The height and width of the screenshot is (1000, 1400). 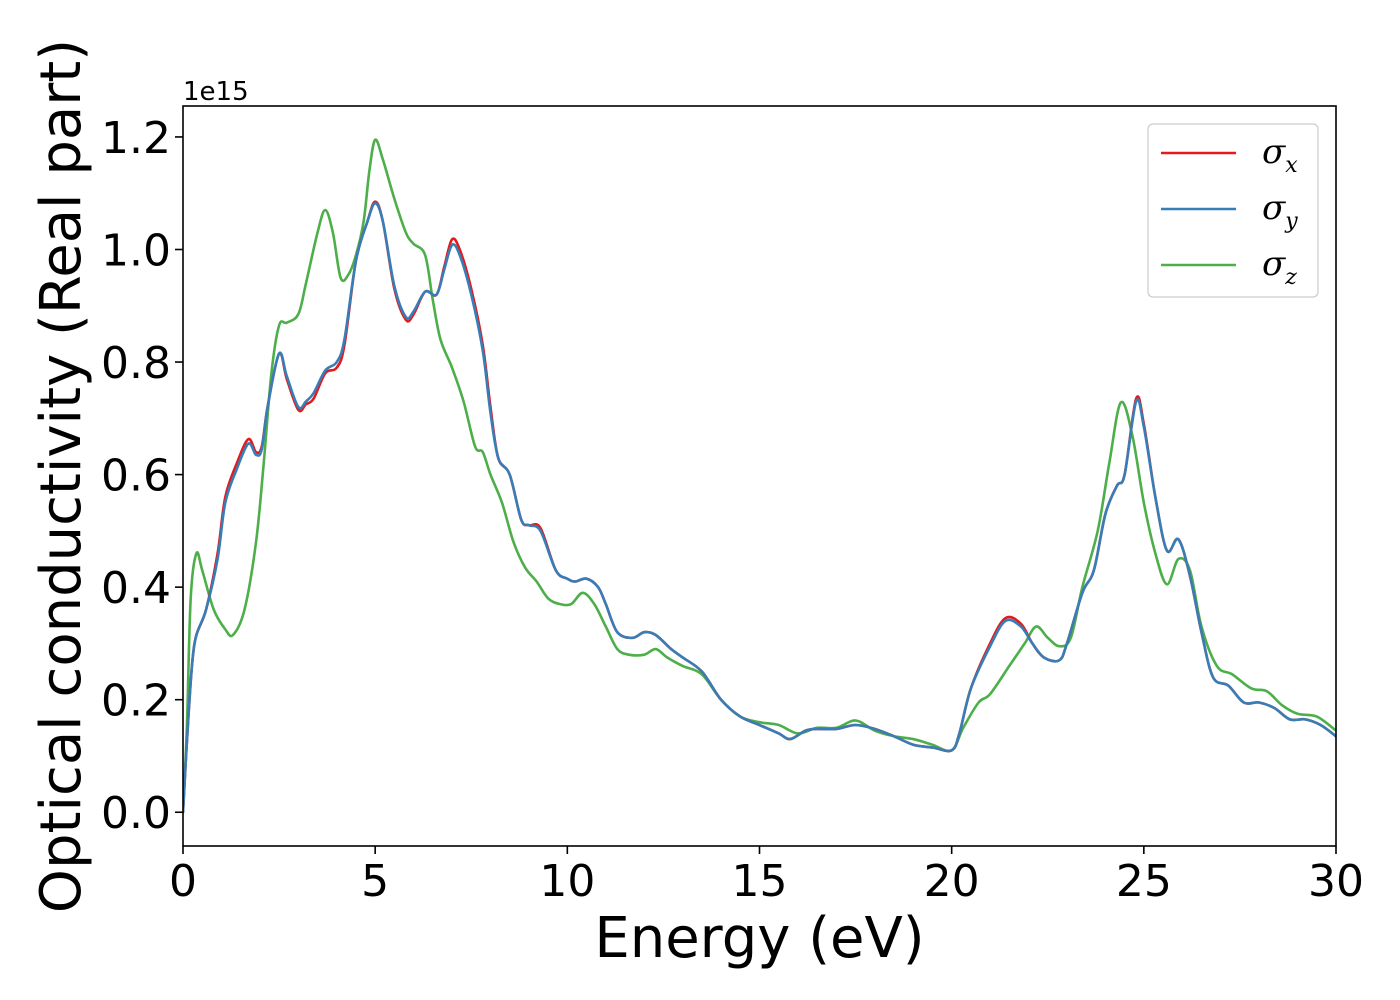 I want to click on x-tick-label: 5, so click(x=375, y=881).